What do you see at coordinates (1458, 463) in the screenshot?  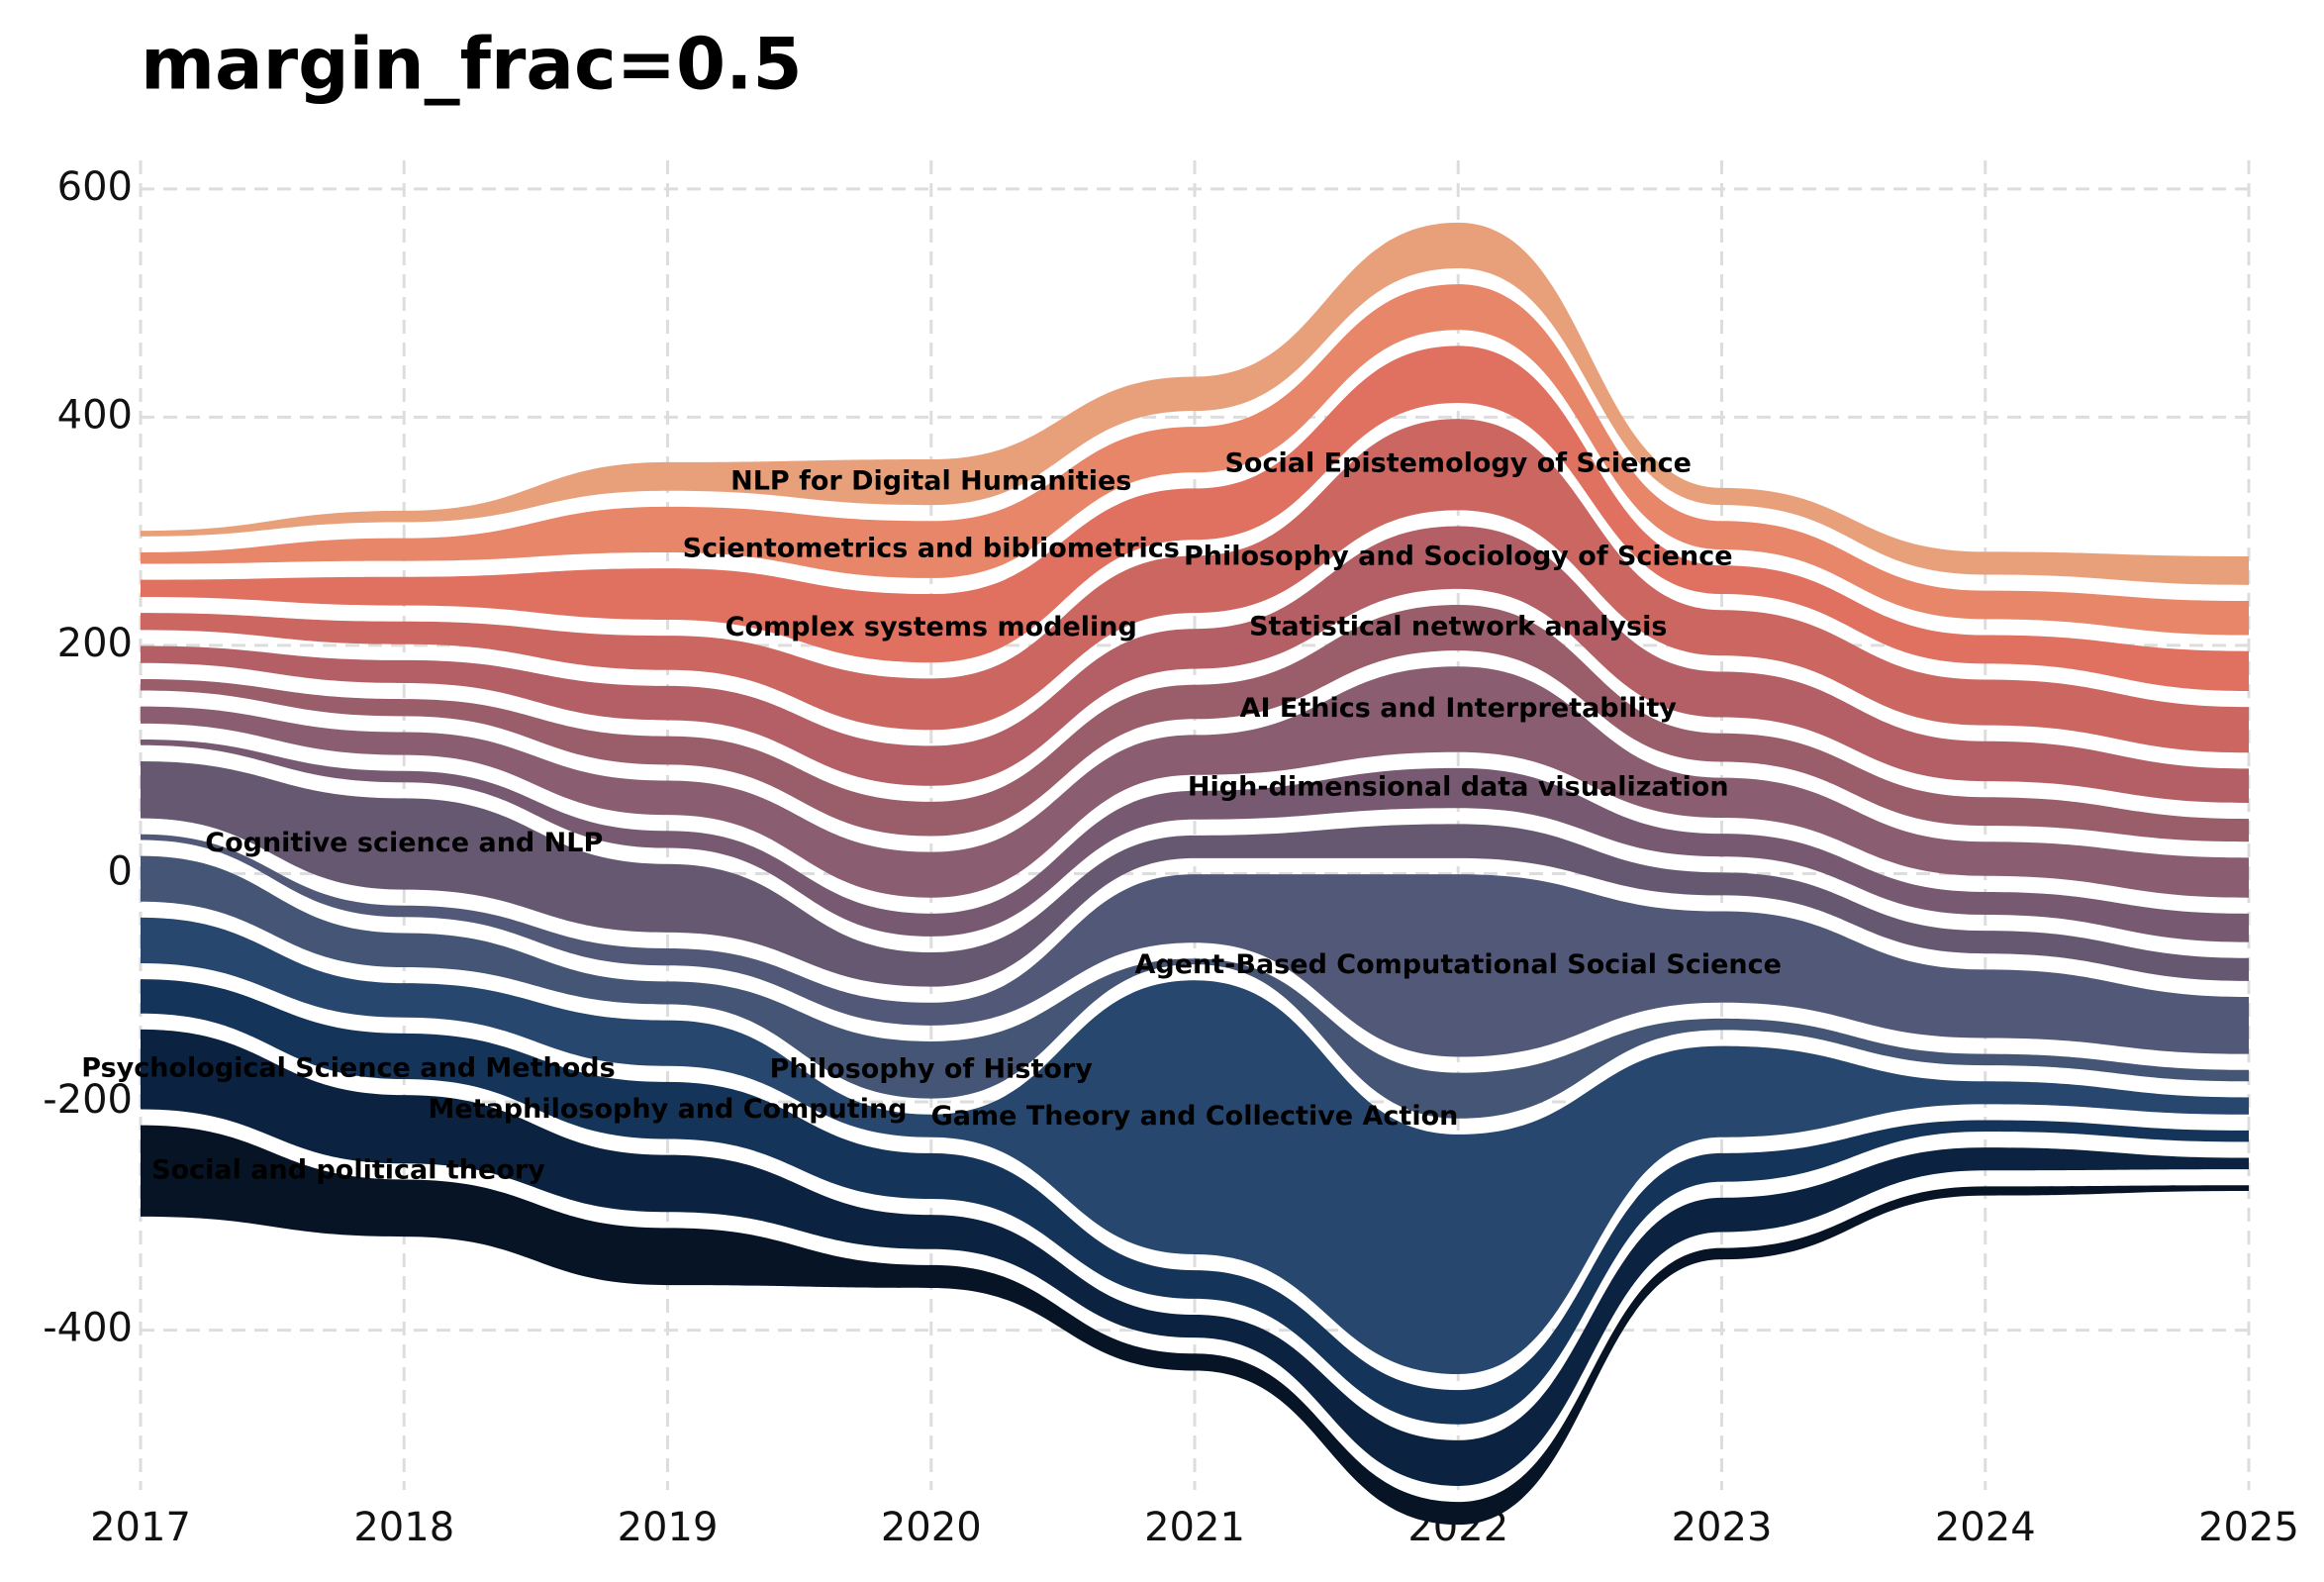 I see `series-label: Social Epistemology of Science` at bounding box center [1458, 463].